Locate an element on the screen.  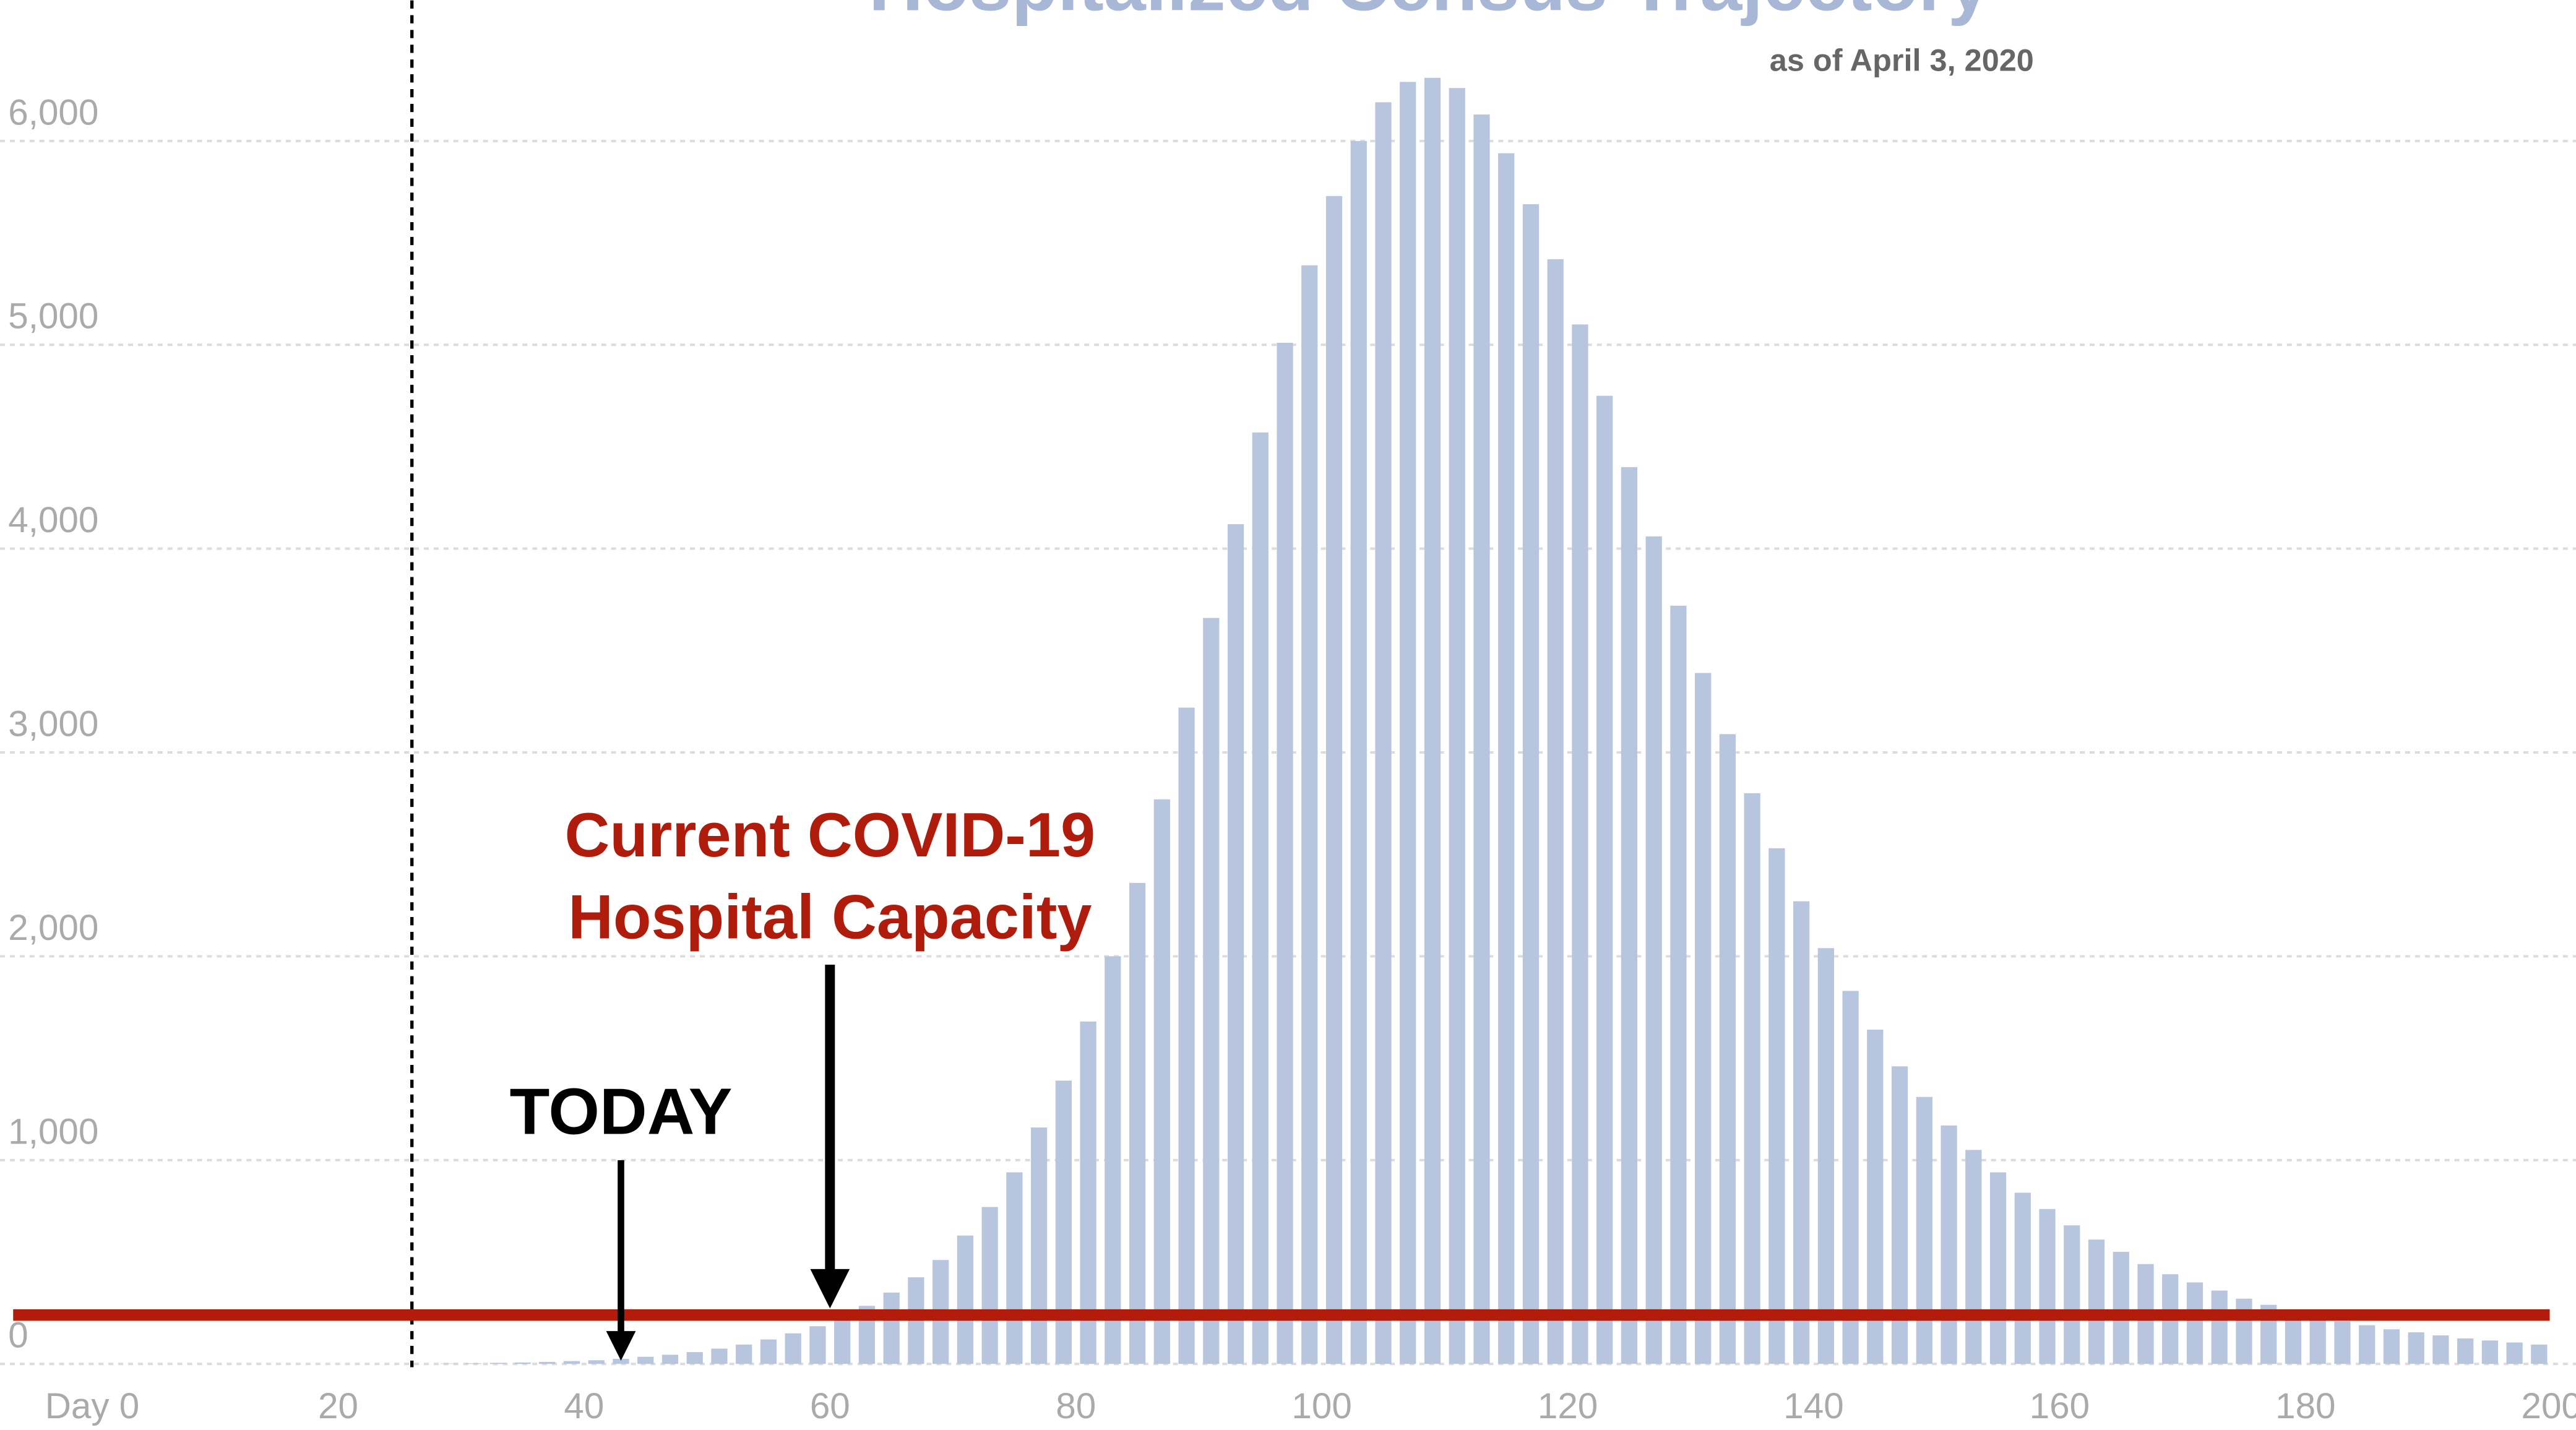
y-tick-label: 3,000 is located at coordinates (53, 724).